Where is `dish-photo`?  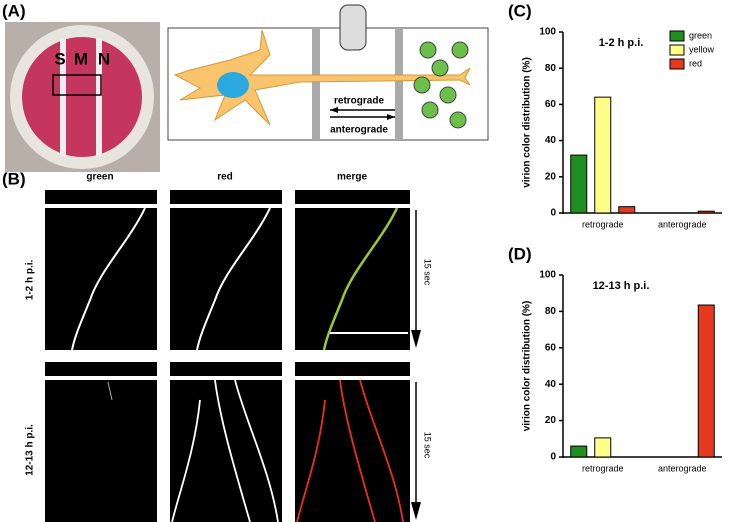
dish-photo is located at coordinates (82, 97).